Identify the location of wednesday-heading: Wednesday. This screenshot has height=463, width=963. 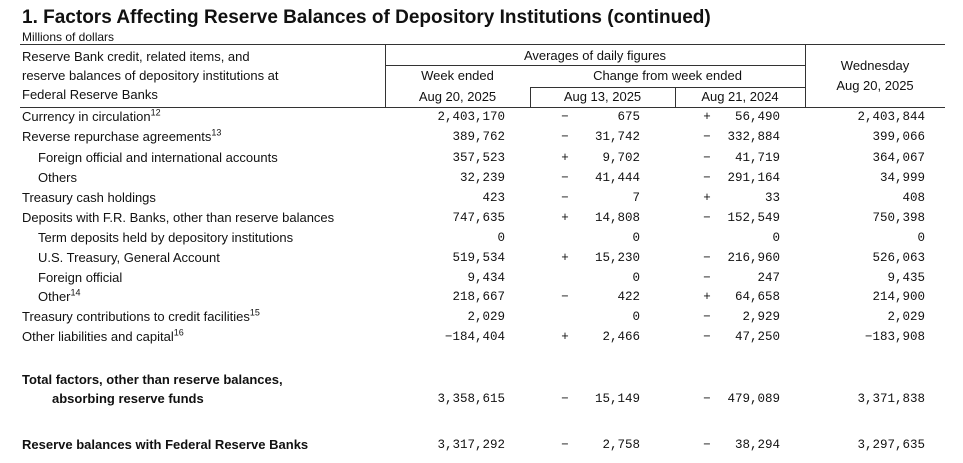
(875, 65).